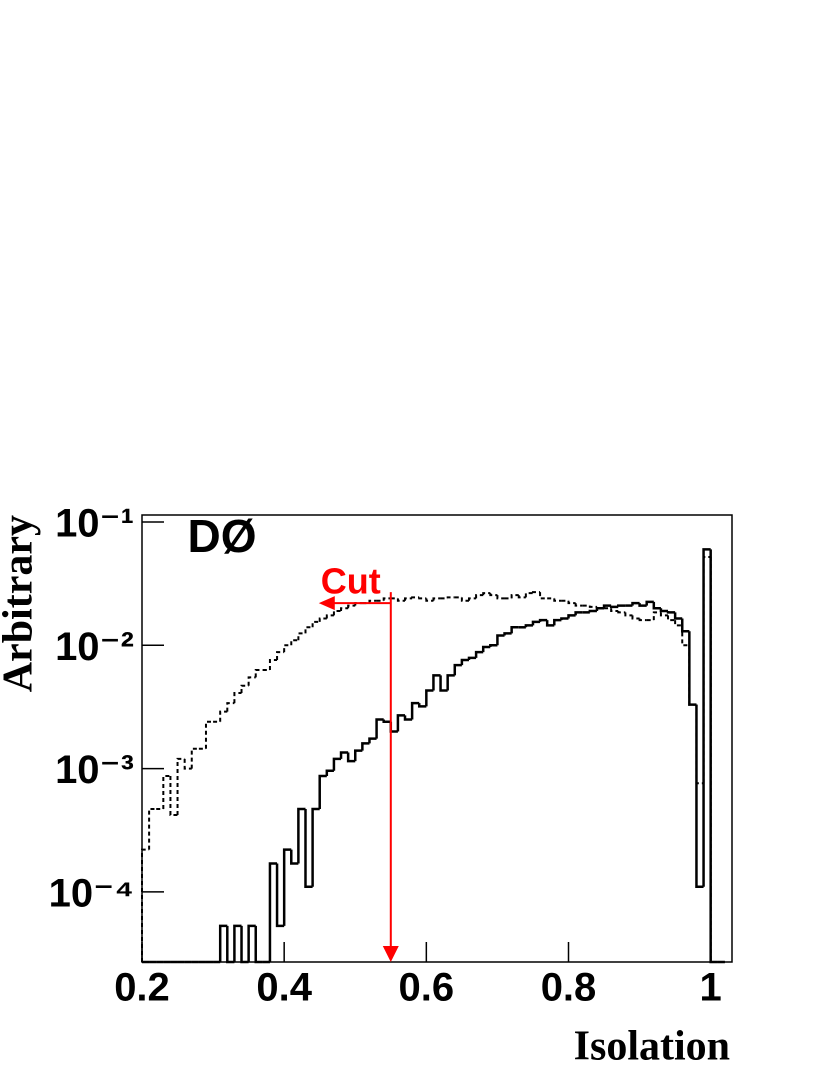 The image size is (830, 1075). What do you see at coordinates (94, 647) in the screenshot?
I see `y-tick-label: 10⁻²` at bounding box center [94, 647].